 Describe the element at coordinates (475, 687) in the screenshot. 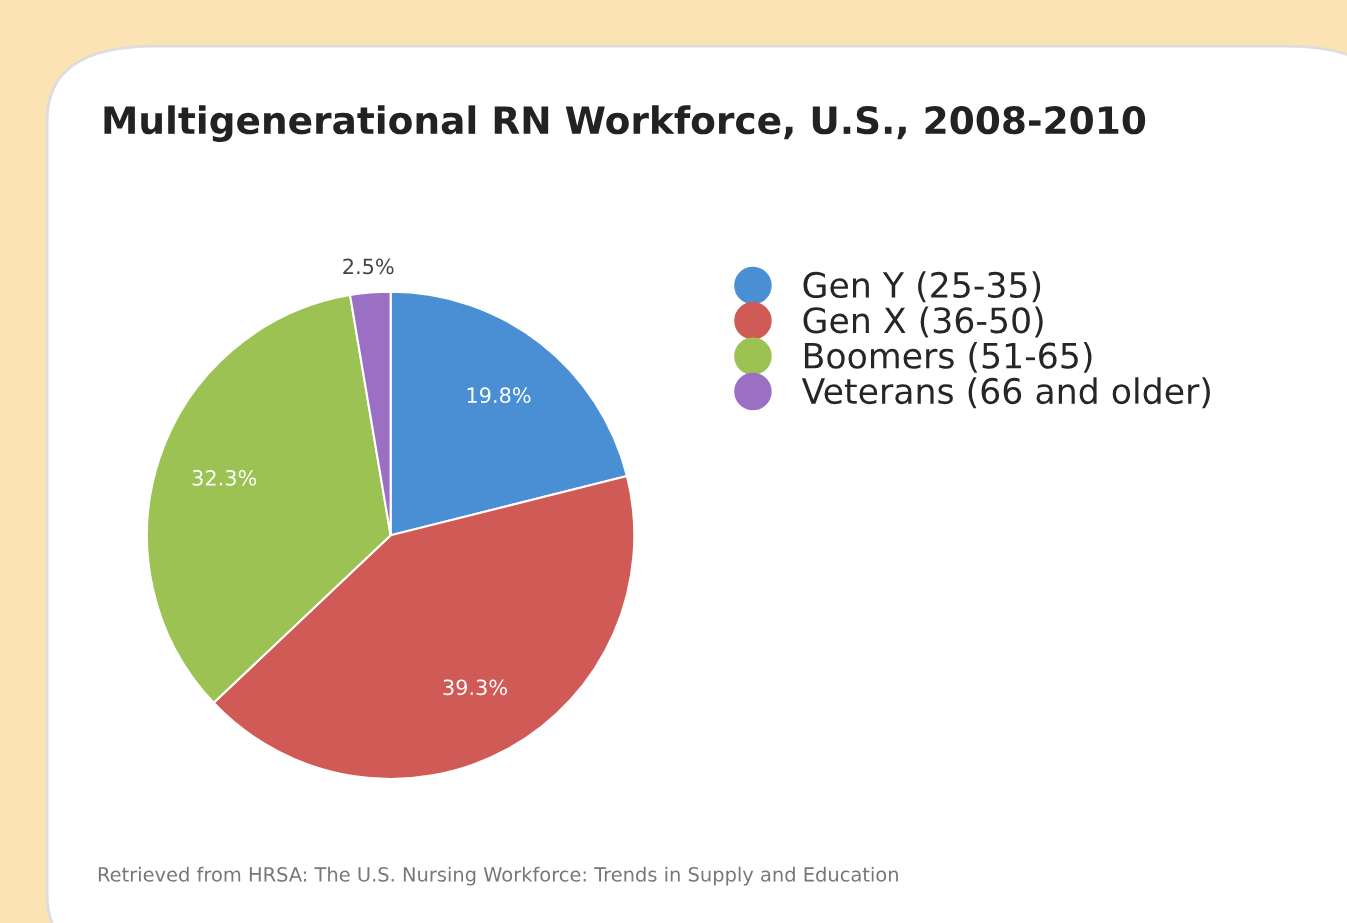

I see `data-label: 39.3%` at that location.